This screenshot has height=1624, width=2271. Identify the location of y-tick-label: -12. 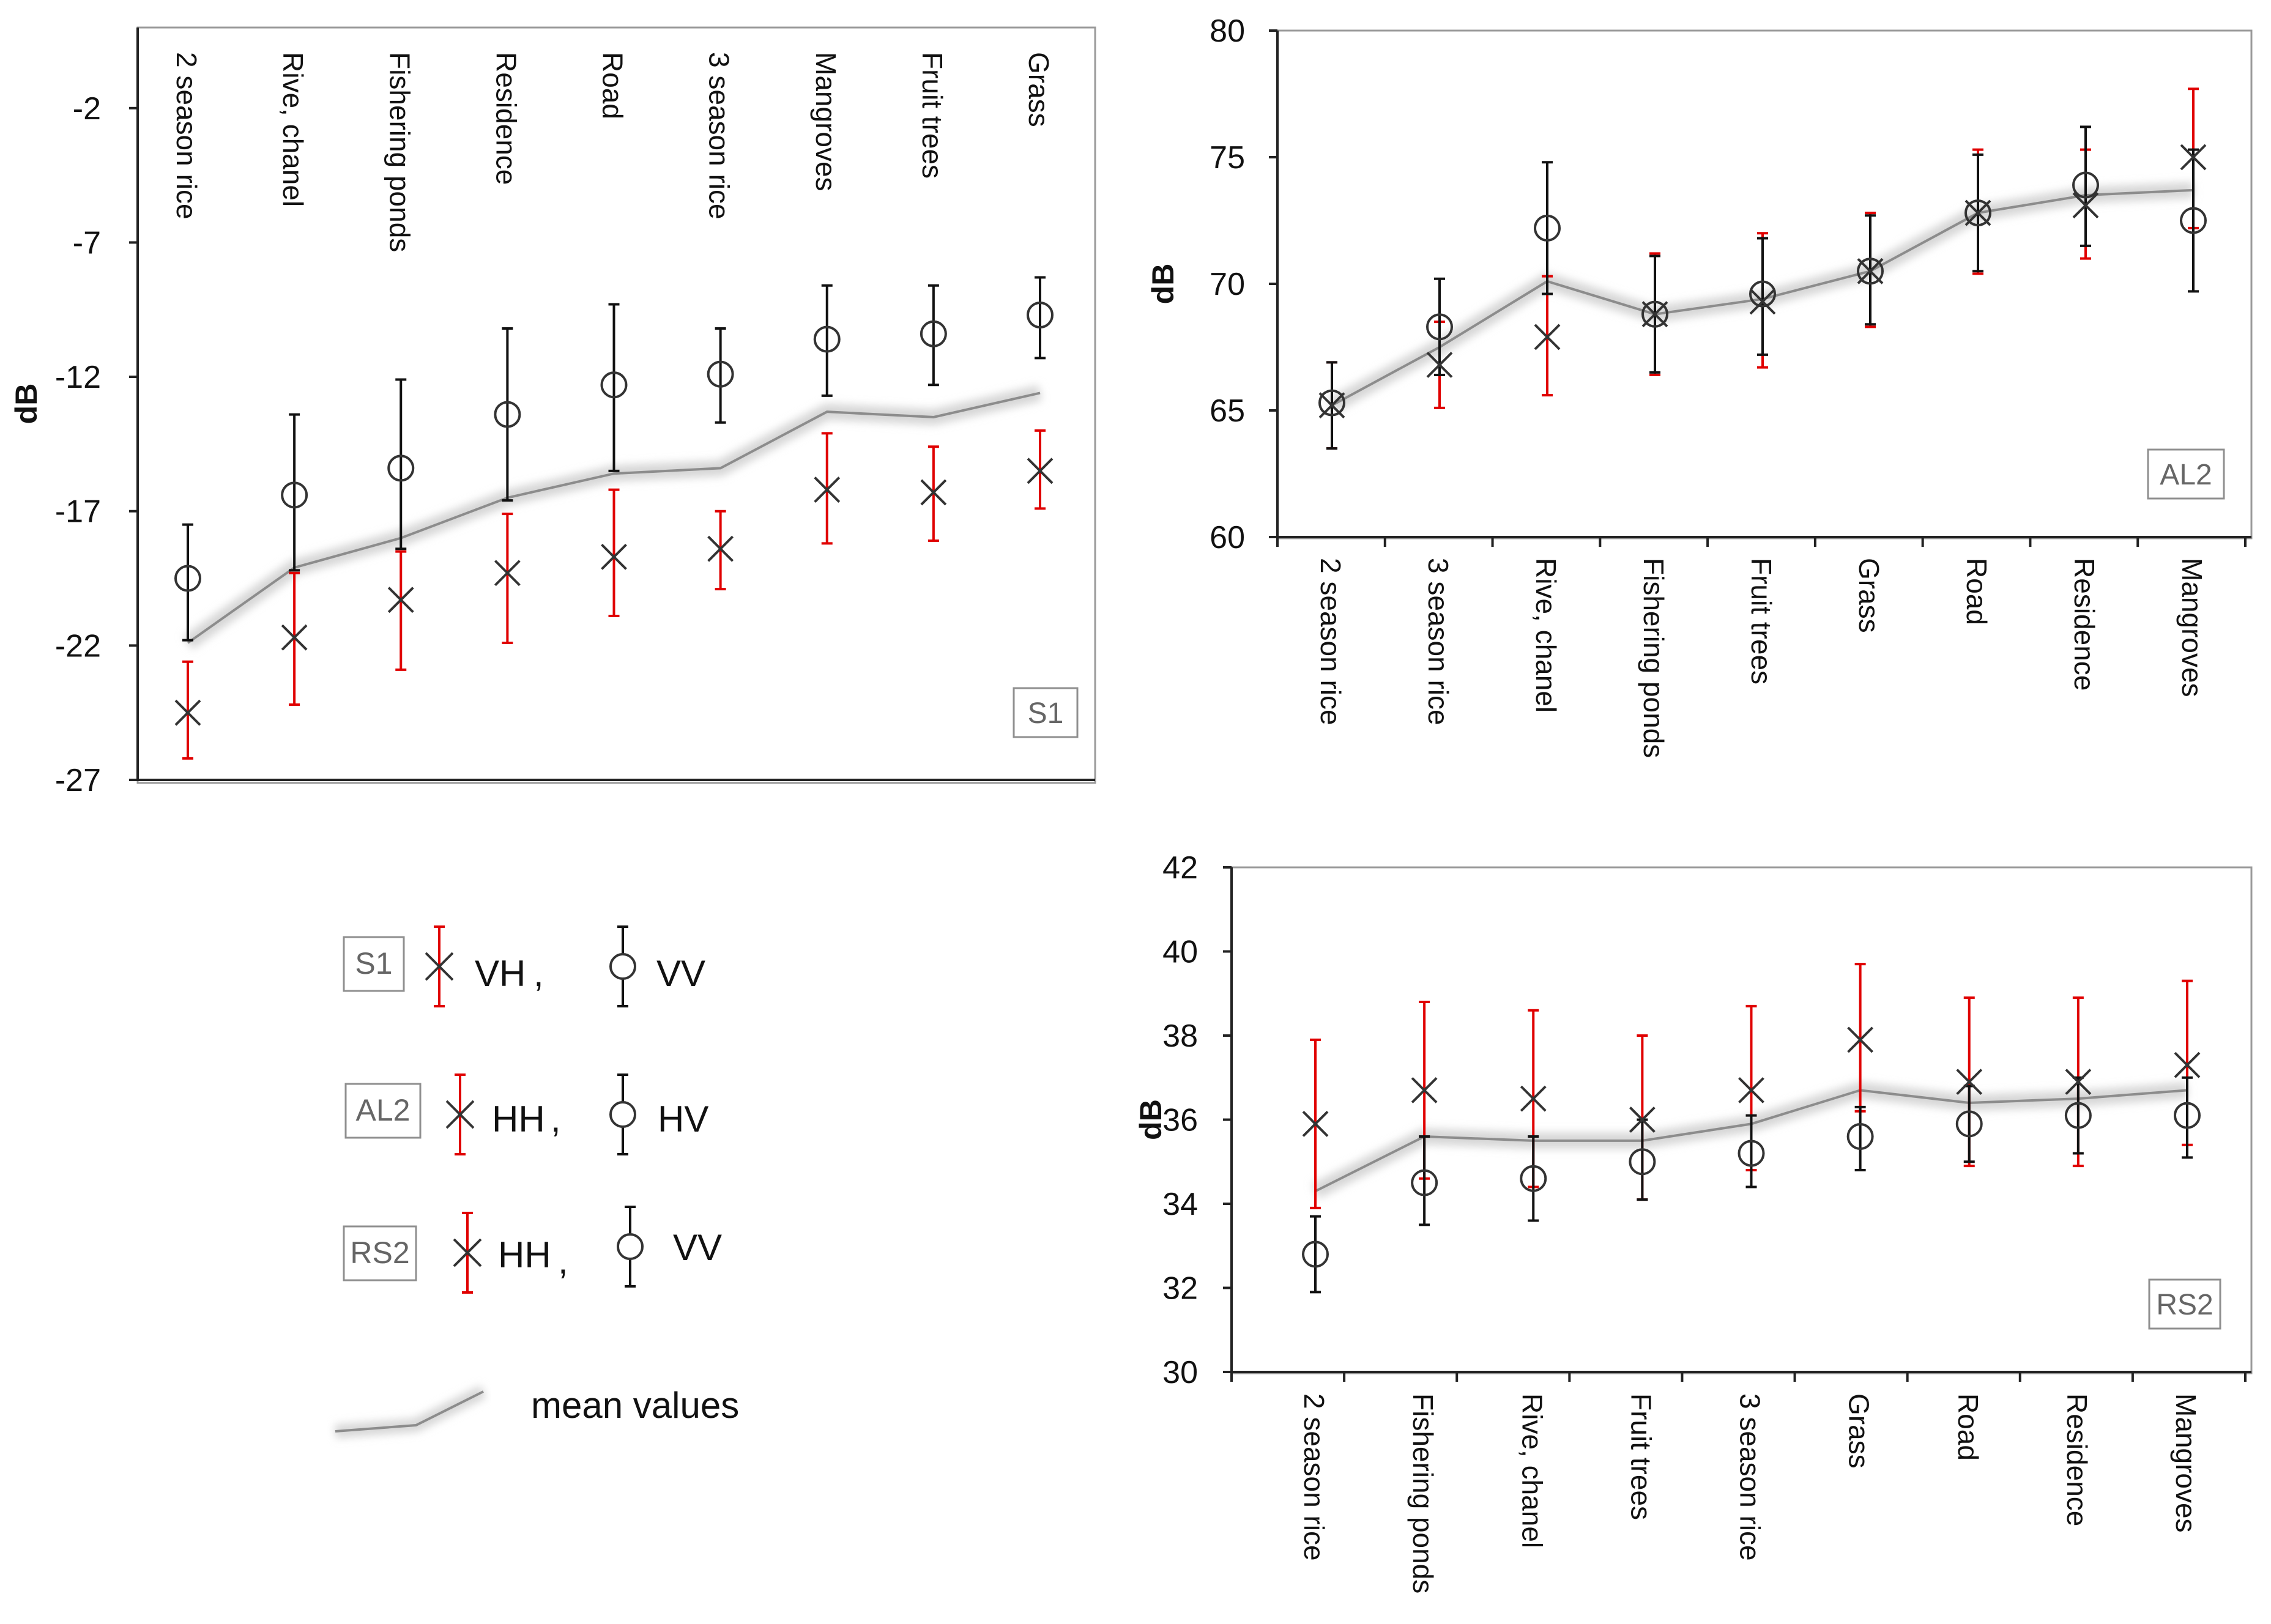
(78, 377).